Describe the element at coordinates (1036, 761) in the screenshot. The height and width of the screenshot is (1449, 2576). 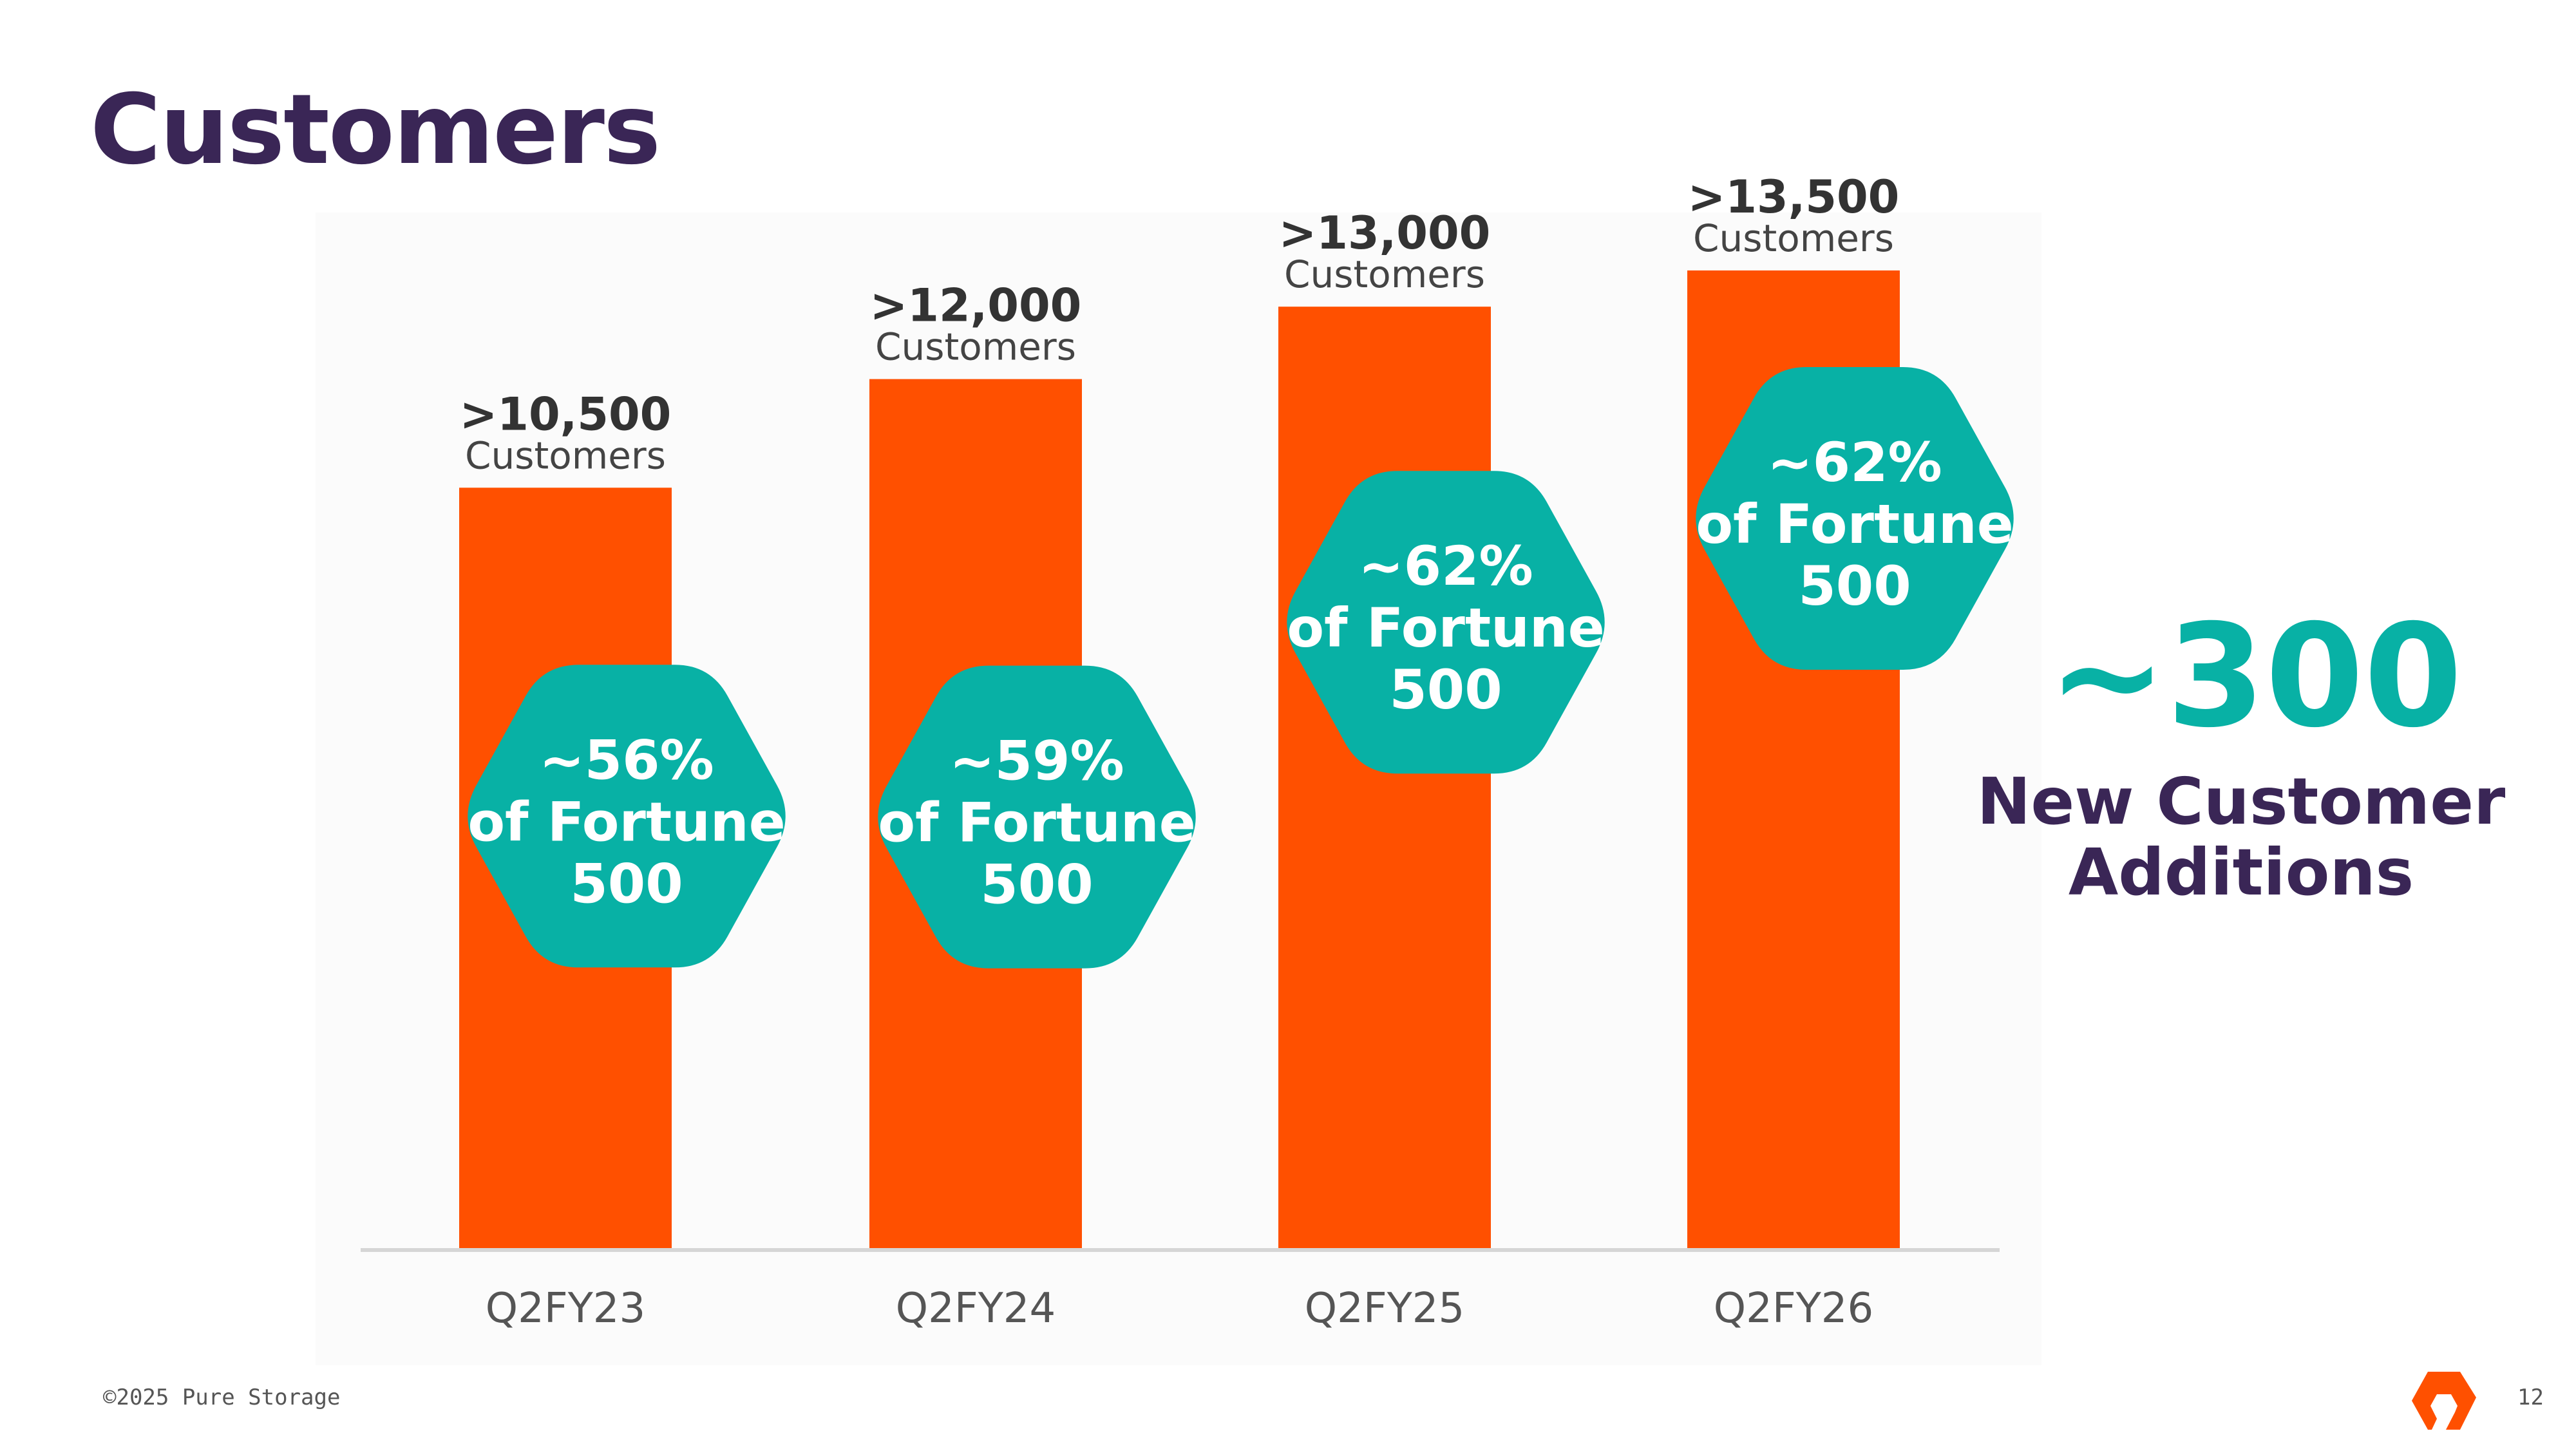
I see `fortune-500-percent: ~59%` at that location.